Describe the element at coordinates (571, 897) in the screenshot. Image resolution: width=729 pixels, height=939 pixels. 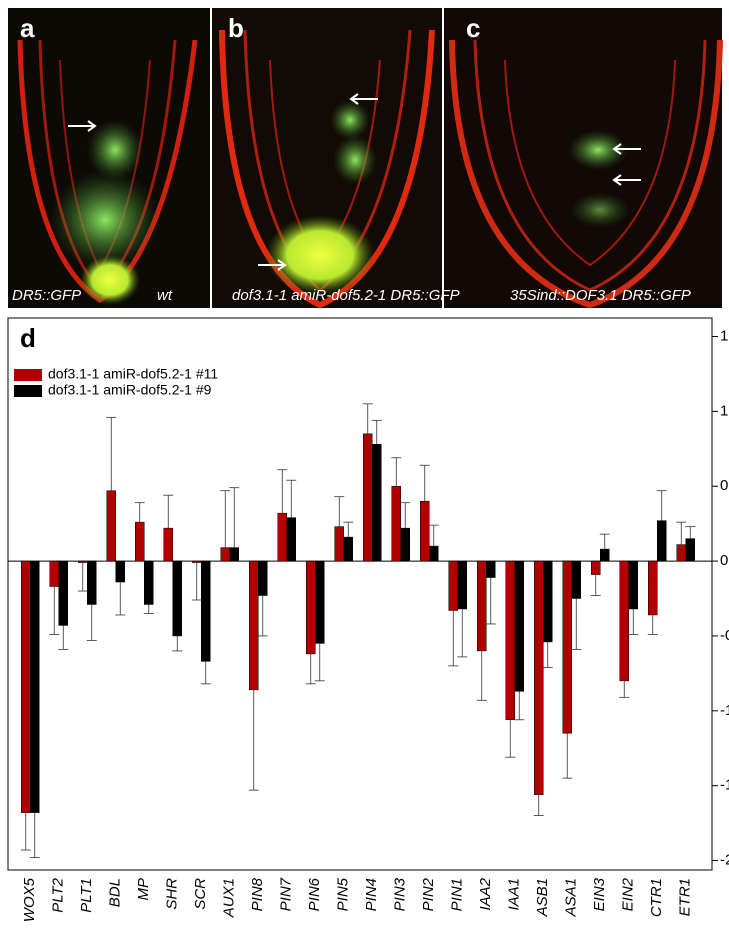
I see `x-tick-label: ASA1` at that location.